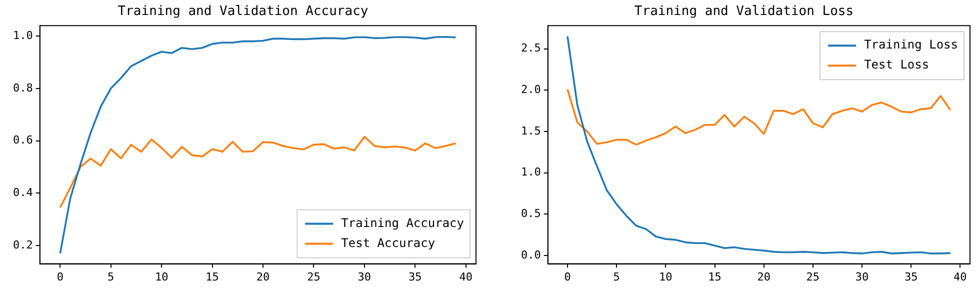  I want to click on y-tick-label: 0.2, so click(22, 245).